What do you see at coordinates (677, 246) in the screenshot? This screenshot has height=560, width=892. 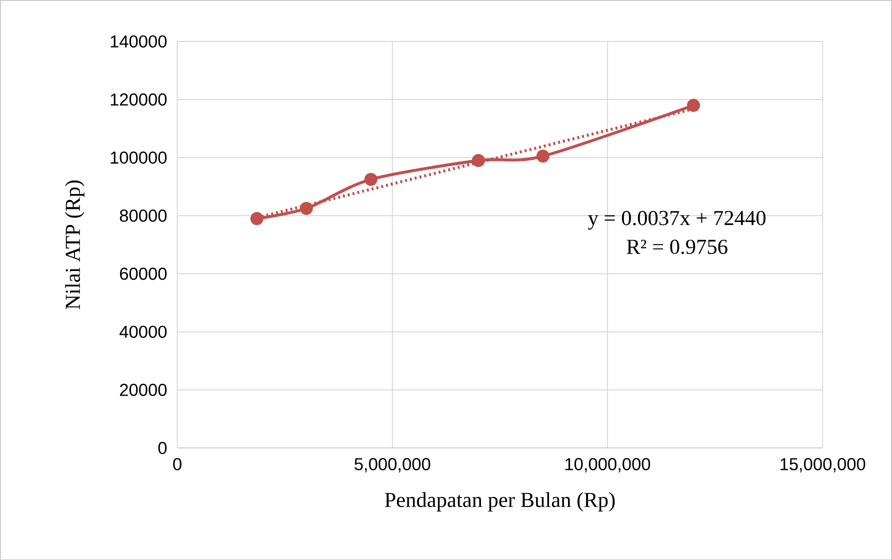 I see `annotation: R² = 0.9756` at bounding box center [677, 246].